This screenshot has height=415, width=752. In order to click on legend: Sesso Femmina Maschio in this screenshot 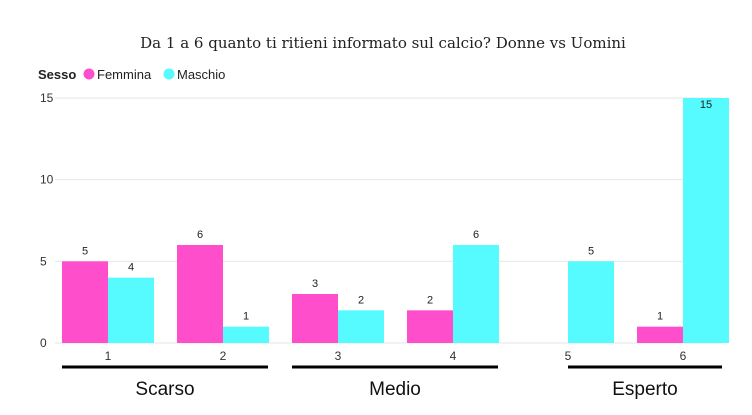, I will do `click(131, 74)`.